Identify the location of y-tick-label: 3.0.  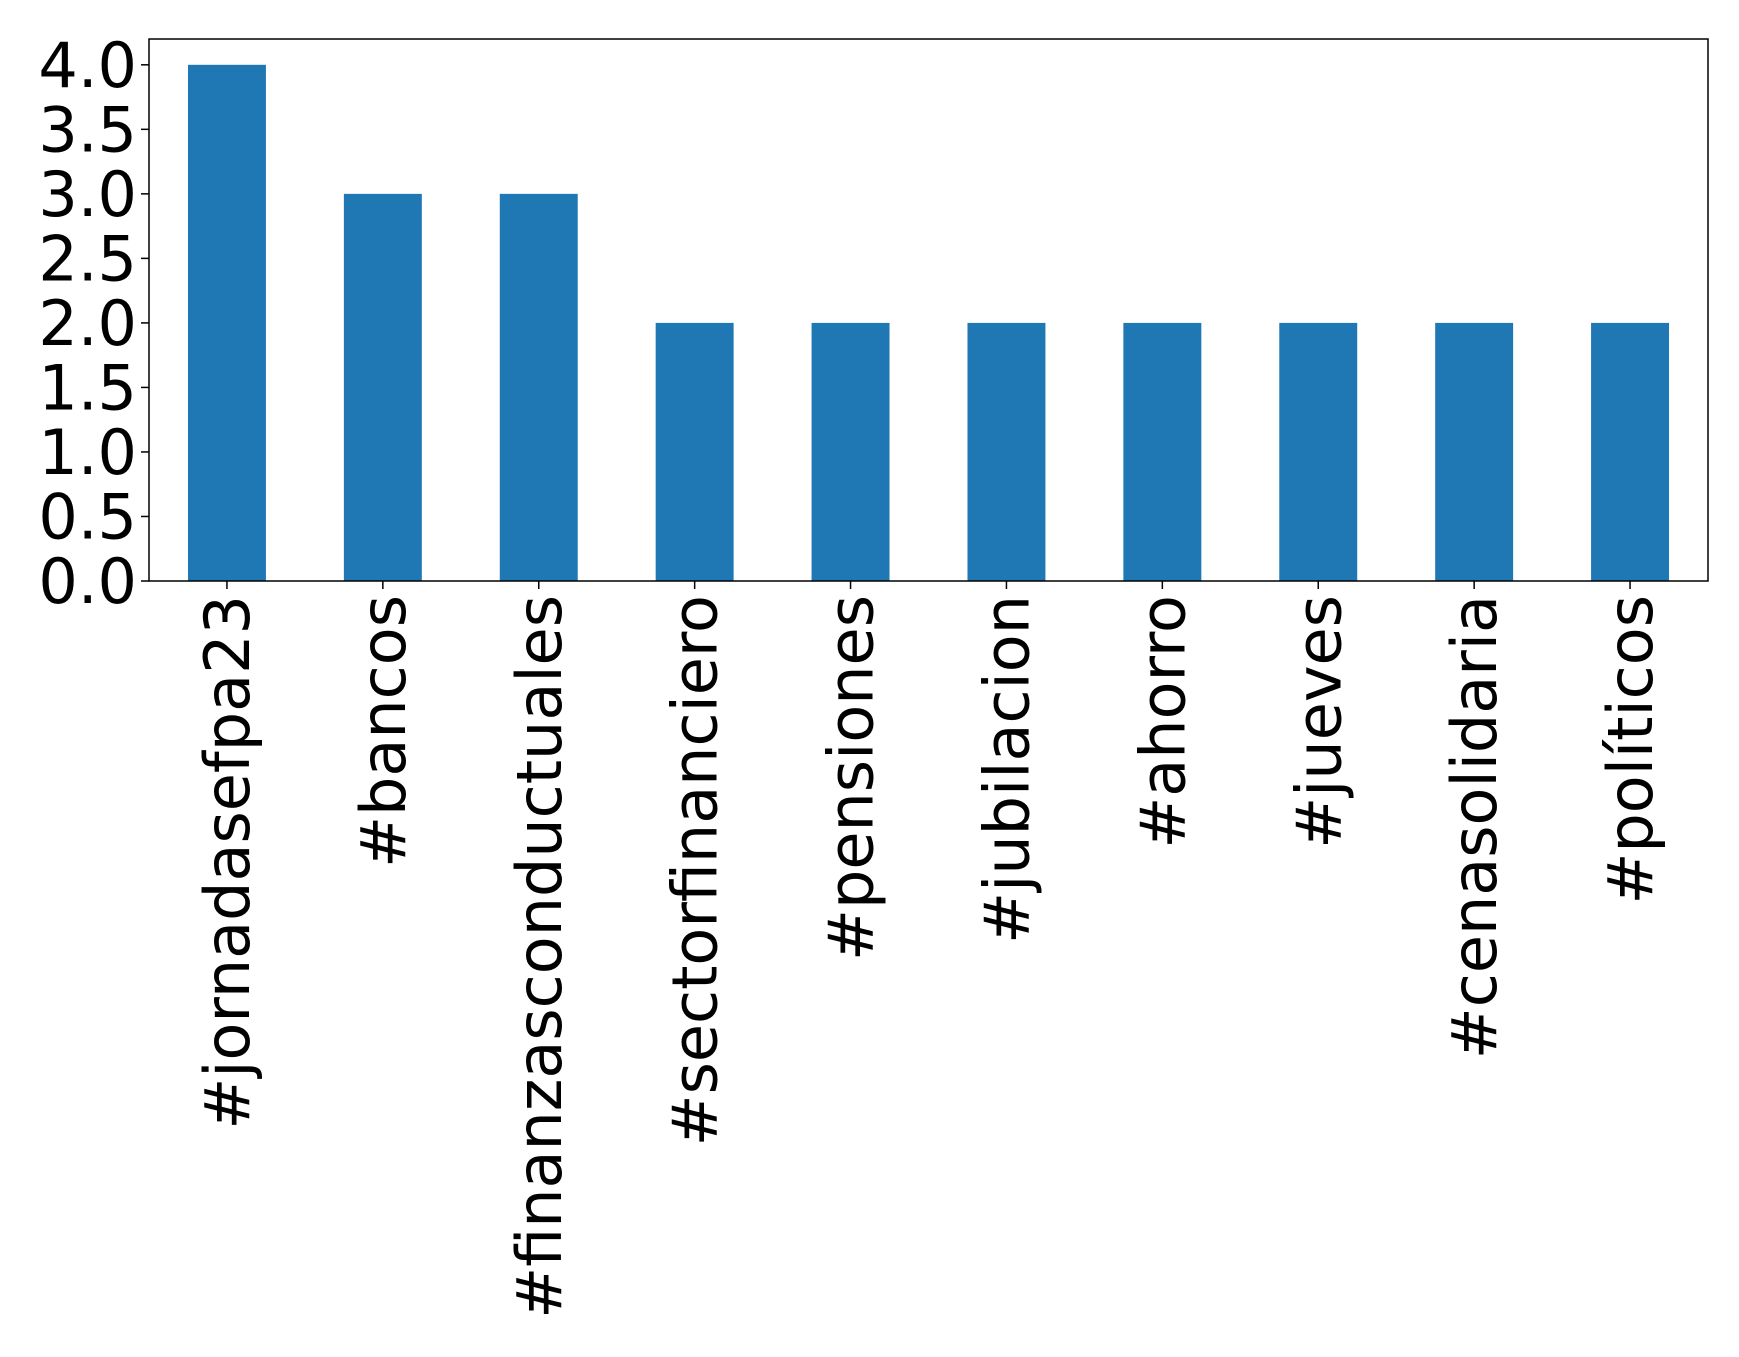
(87, 194).